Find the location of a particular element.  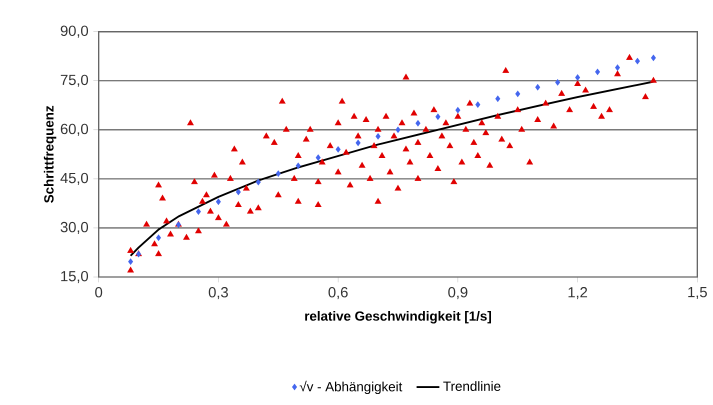

y-tick-label: 75,0 is located at coordinates (74, 80).